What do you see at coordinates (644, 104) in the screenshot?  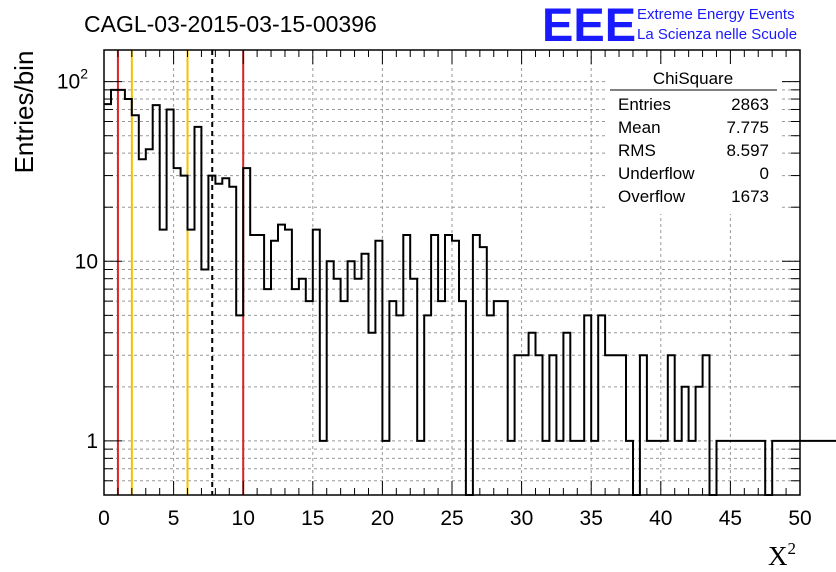 I see `stats-row-label: Entries` at bounding box center [644, 104].